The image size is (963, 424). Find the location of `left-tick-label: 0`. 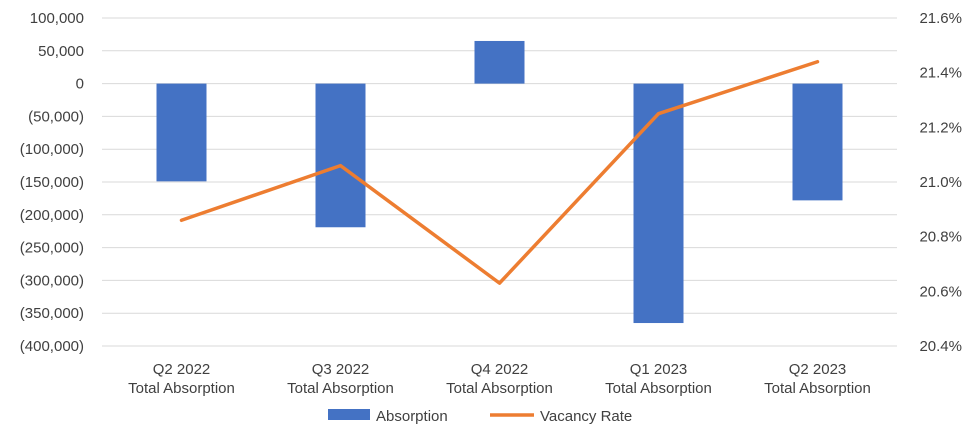

left-tick-label: 0 is located at coordinates (80, 84).